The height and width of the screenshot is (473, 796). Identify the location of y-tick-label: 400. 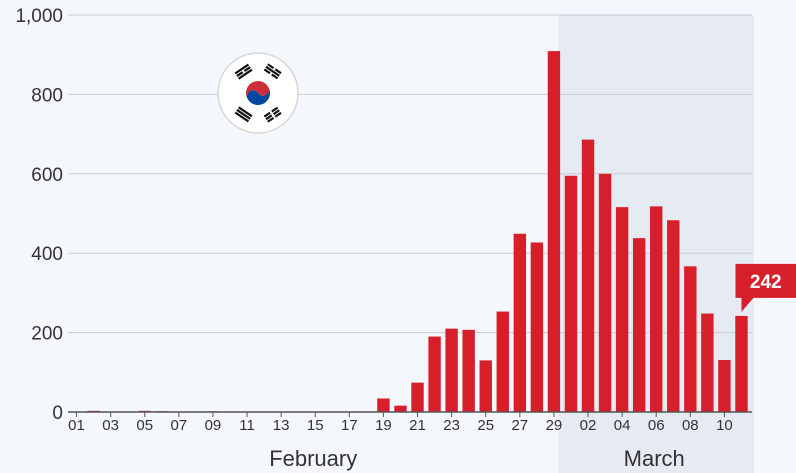
(47, 254).